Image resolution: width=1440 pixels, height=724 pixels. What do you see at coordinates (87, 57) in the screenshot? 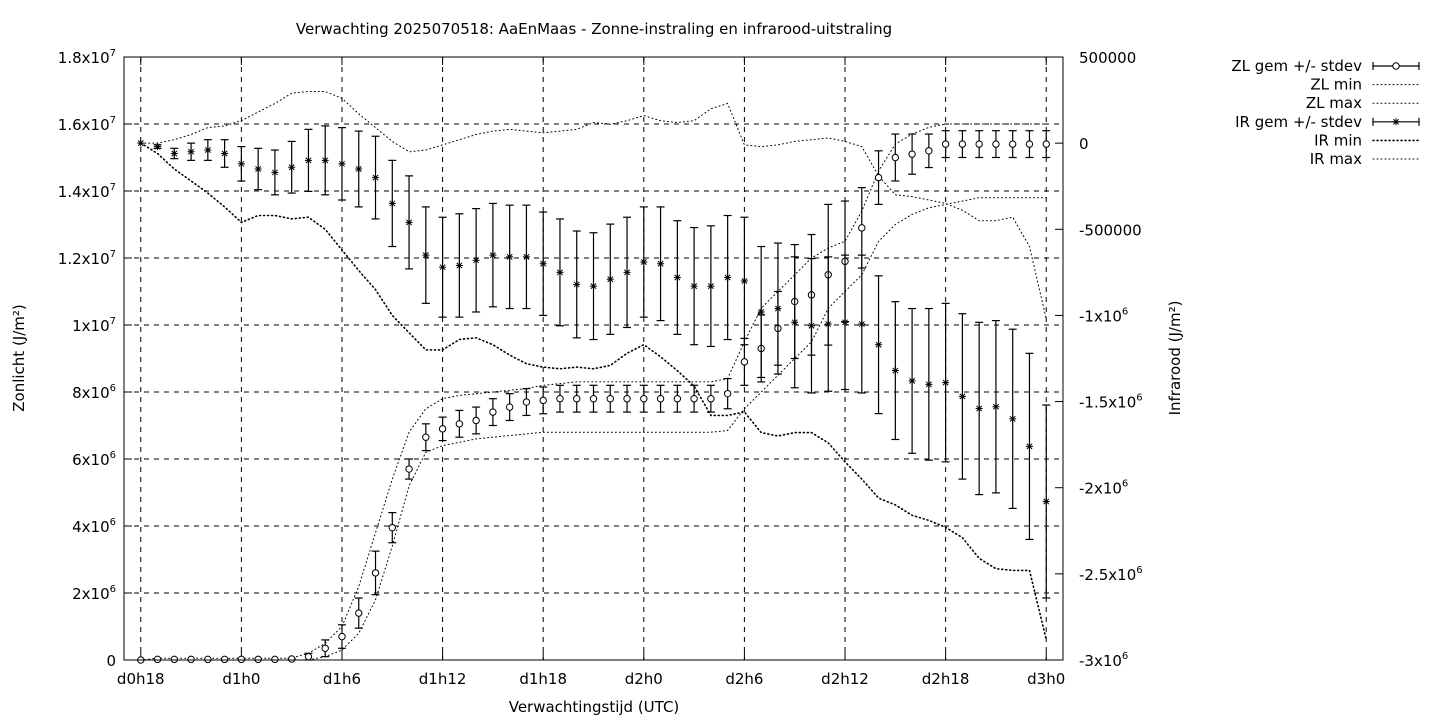
I see `y1-tick-label: 1.8x107` at bounding box center [87, 57].